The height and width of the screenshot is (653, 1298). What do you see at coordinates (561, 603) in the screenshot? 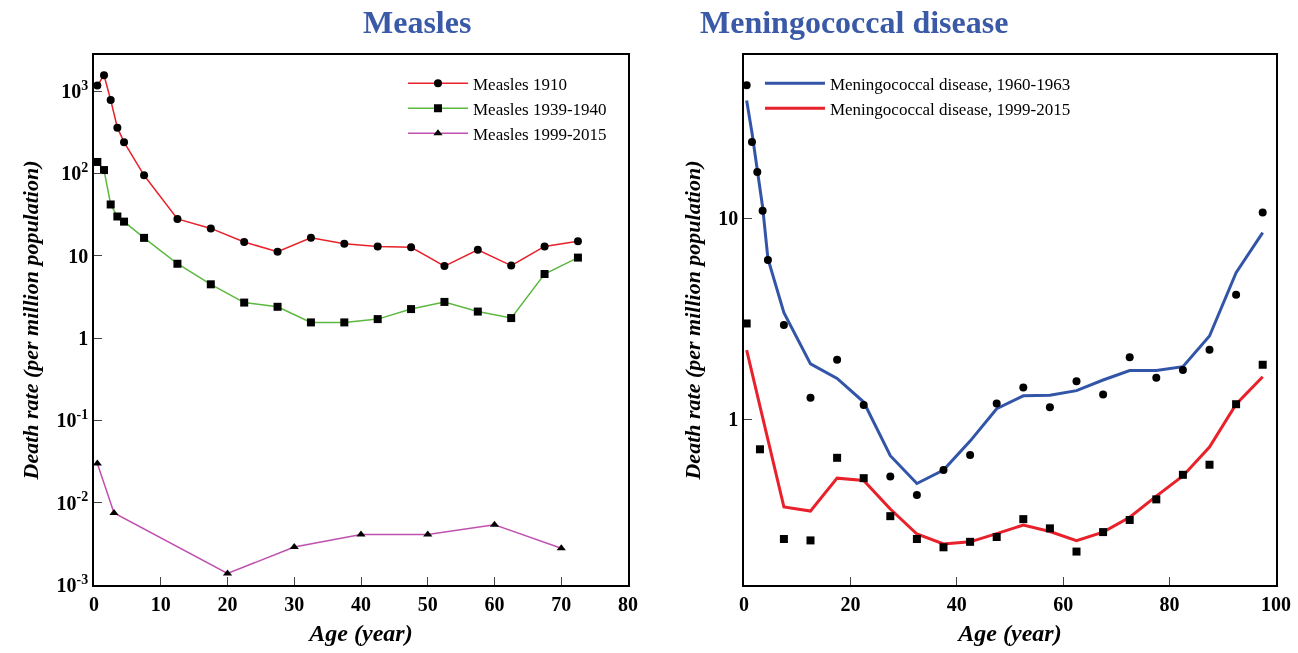
I see `x-tick-label: 70` at bounding box center [561, 603].